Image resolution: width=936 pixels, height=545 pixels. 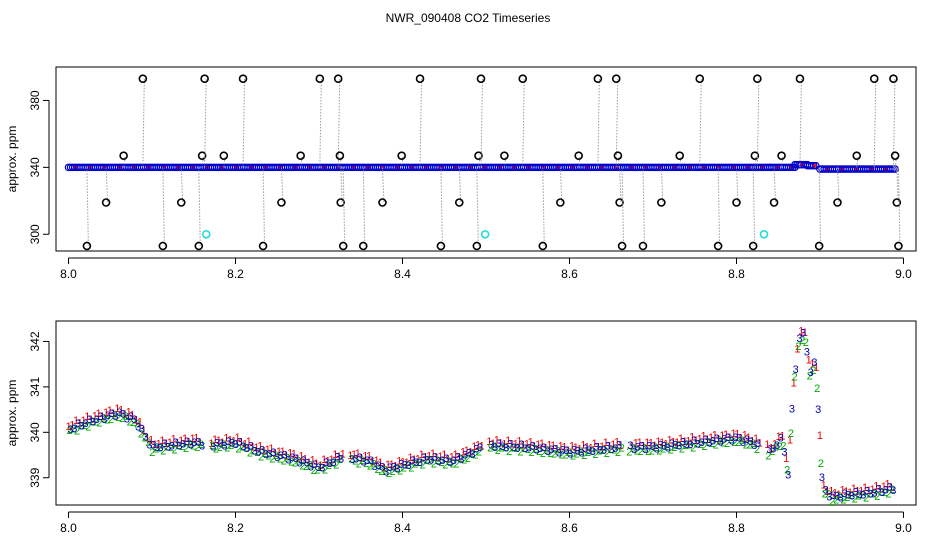 What do you see at coordinates (468, 18) in the screenshot?
I see `chart-title: NWR_090408 CO2 Timeseries` at bounding box center [468, 18].